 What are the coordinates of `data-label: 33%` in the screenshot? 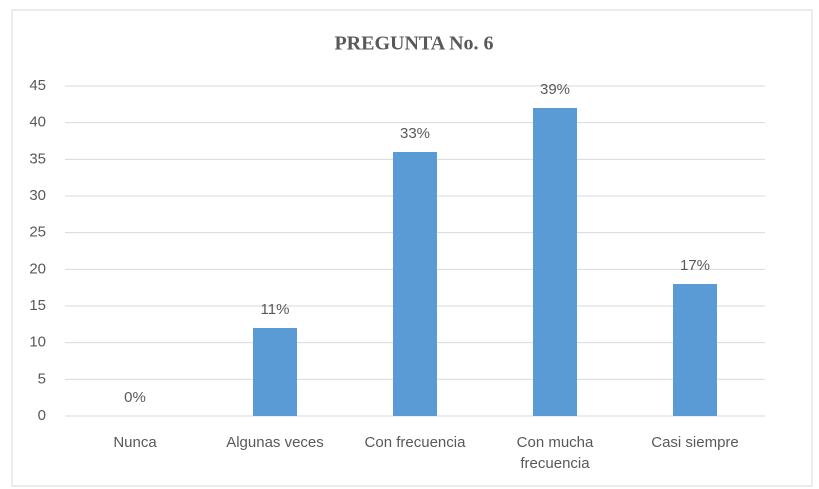 It's located at (415, 133).